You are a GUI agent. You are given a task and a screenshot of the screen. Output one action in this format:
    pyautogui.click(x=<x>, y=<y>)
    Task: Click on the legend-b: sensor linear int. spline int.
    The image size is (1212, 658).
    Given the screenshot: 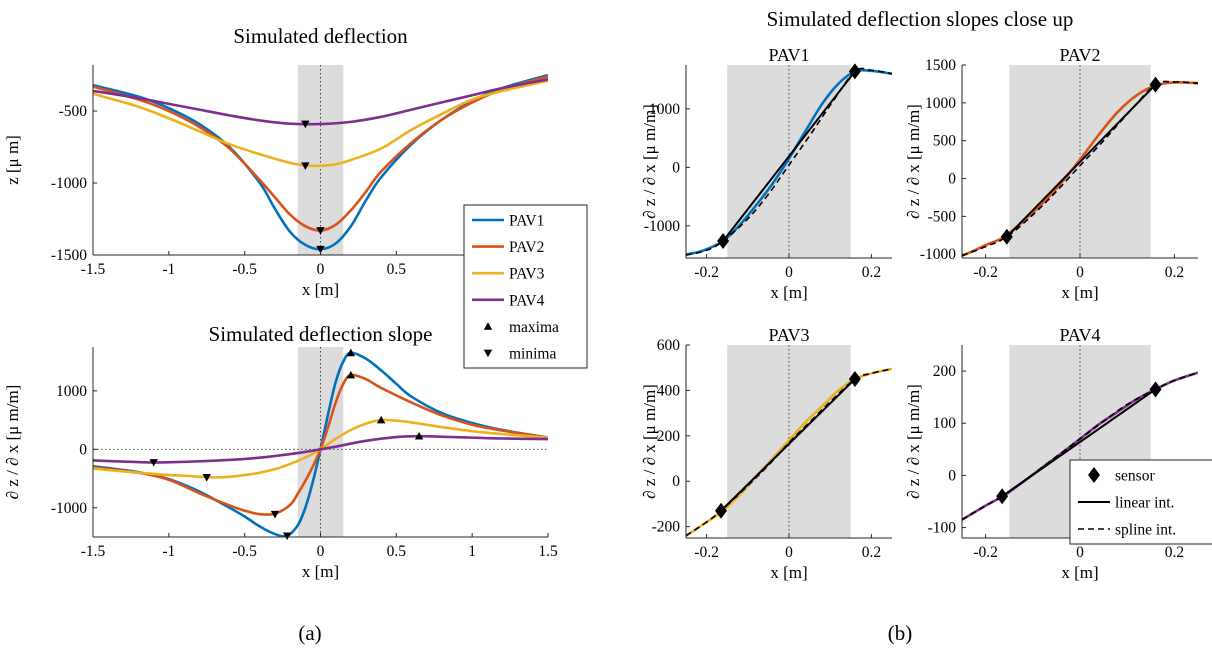 What is the action you would take?
    pyautogui.click(x=1140, y=502)
    